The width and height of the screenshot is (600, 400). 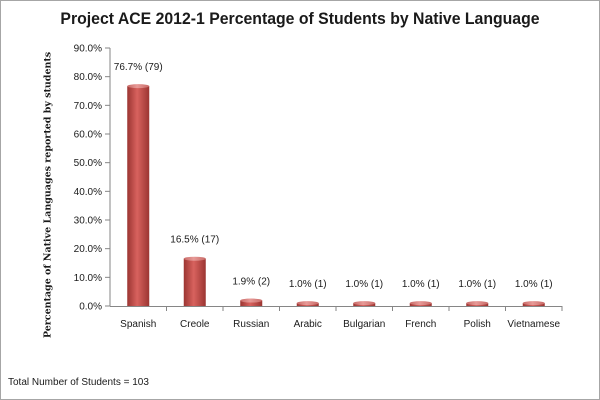 I want to click on data-label: 76.7% (79), so click(x=138, y=67).